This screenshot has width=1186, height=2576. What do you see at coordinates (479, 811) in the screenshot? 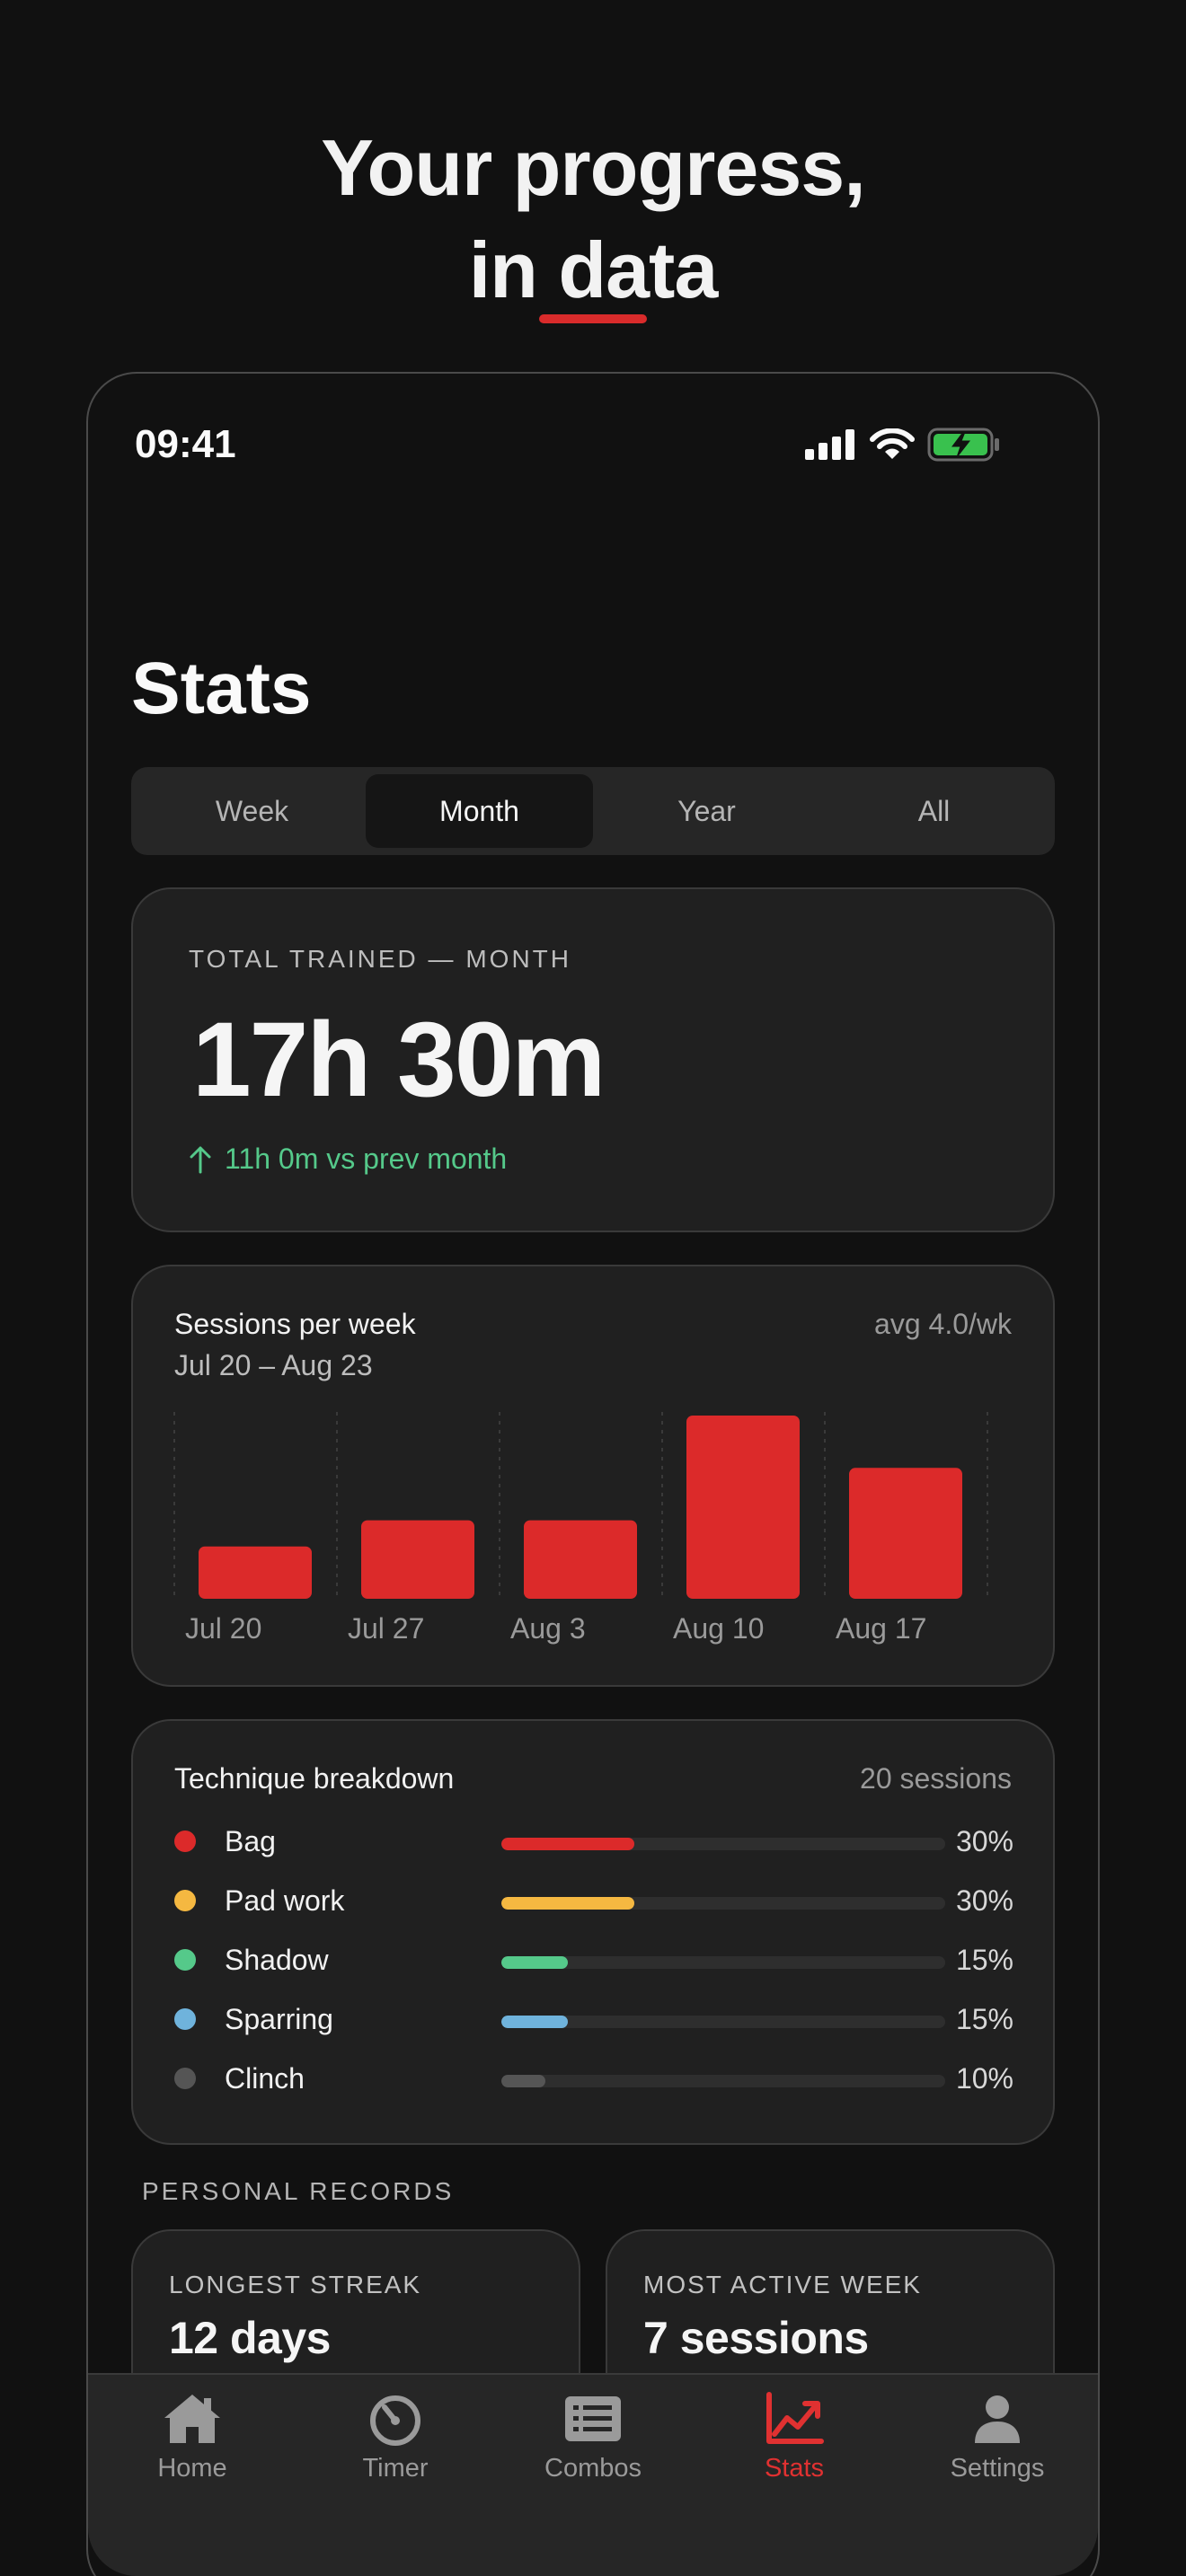
I see `segment-month: Month` at bounding box center [479, 811].